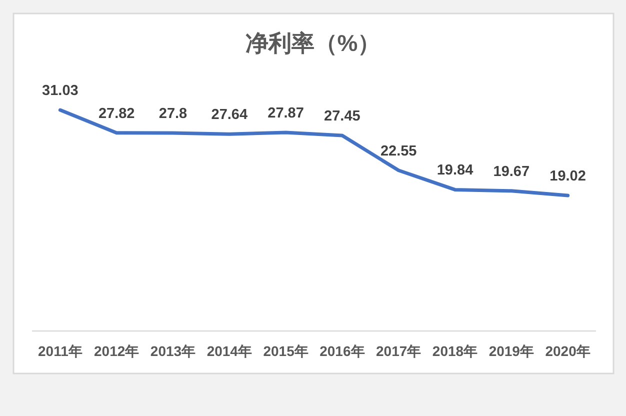 The image size is (626, 416). What do you see at coordinates (117, 351) in the screenshot?
I see `x-tick-label: 2012年` at bounding box center [117, 351].